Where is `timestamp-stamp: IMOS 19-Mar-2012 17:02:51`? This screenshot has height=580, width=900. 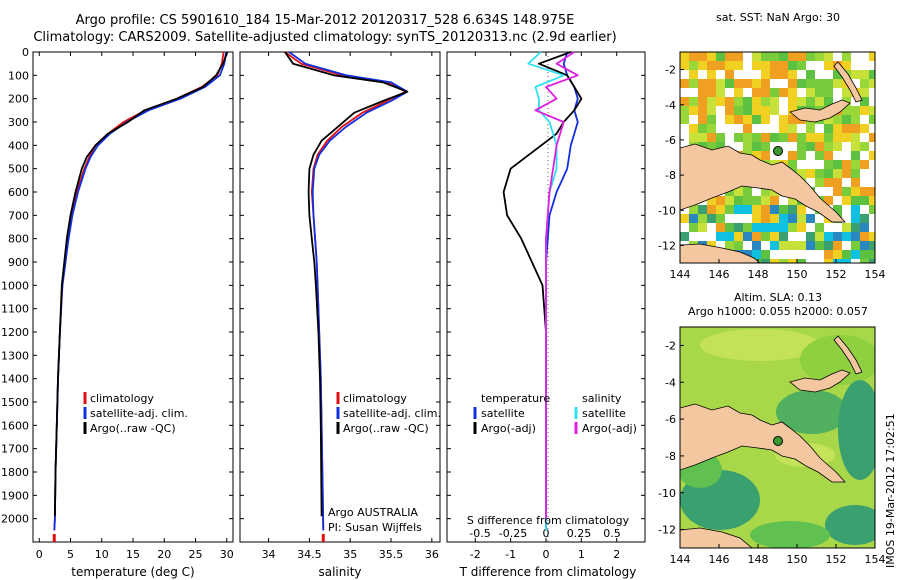
timestamp-stamp: IMOS 19-Mar-2012 17:02:51 is located at coordinates (890, 490).